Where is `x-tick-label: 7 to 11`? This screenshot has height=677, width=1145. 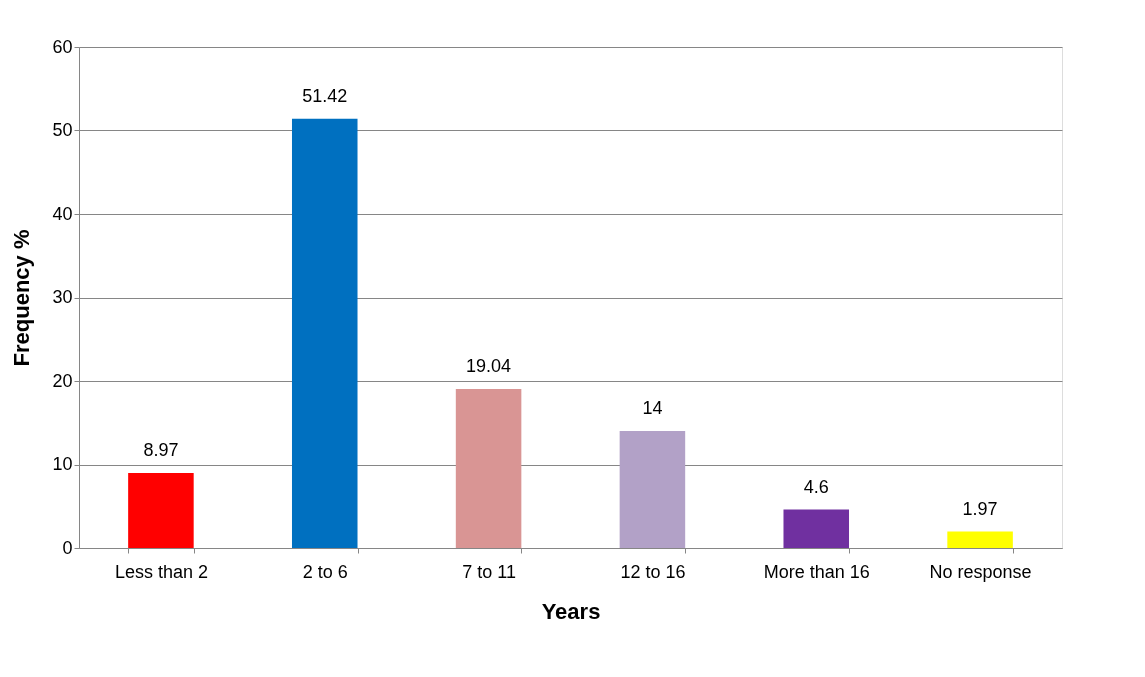
x-tick-label: 7 to 11 is located at coordinates (489, 571).